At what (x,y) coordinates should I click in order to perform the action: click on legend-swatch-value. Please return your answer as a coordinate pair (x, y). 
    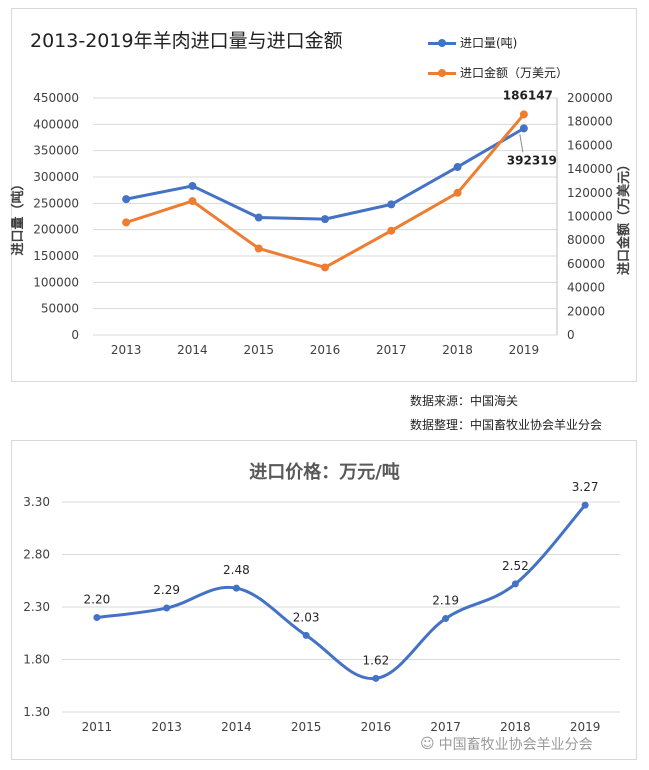
    Looking at the image, I should click on (442, 73).